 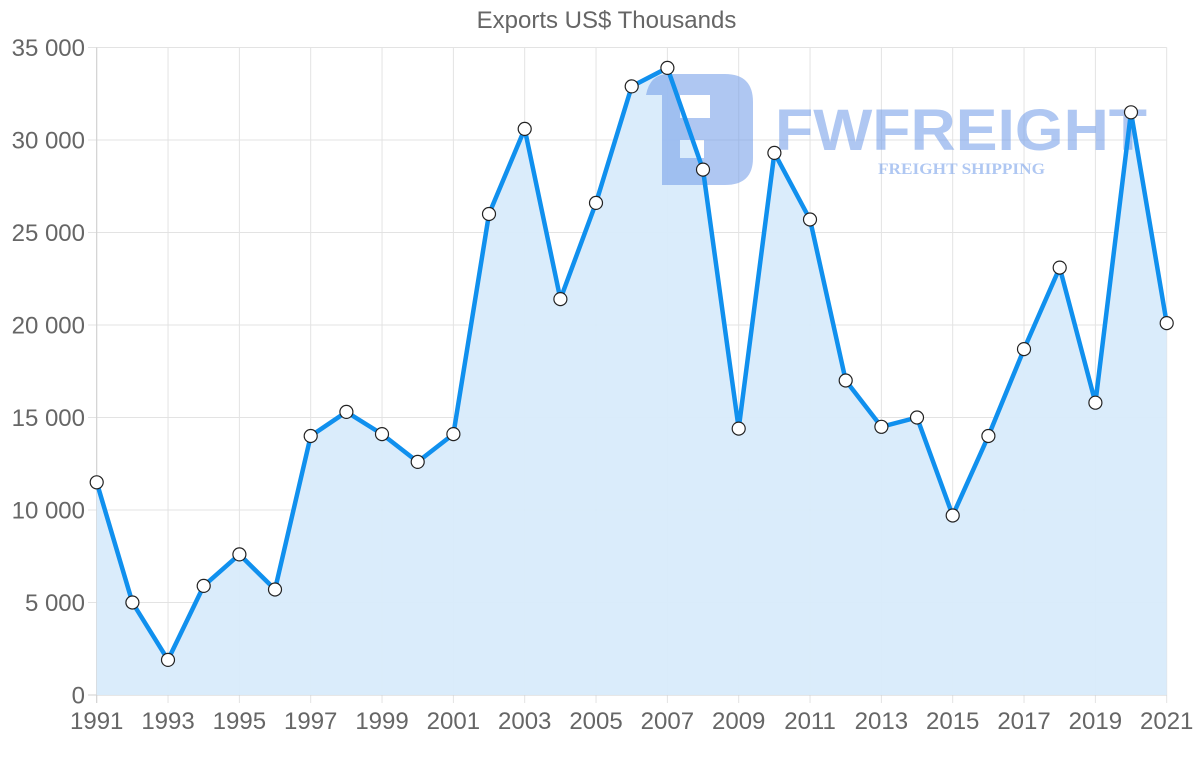 What do you see at coordinates (48, 141) in the screenshot?
I see `y-tick-label: 30 000` at bounding box center [48, 141].